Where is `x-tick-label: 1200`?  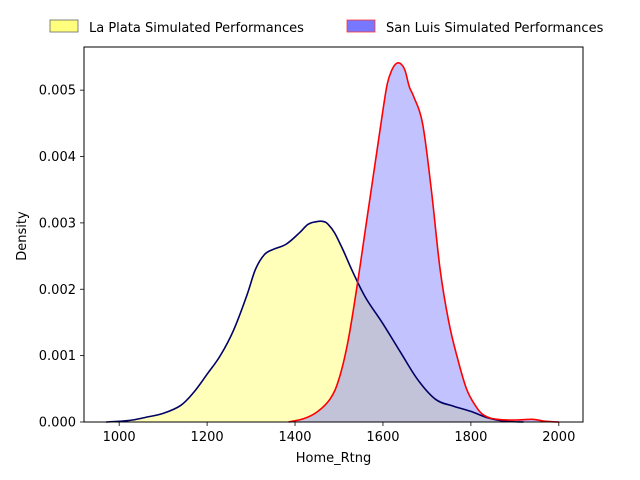 x-tick-label: 1200 is located at coordinates (207, 437).